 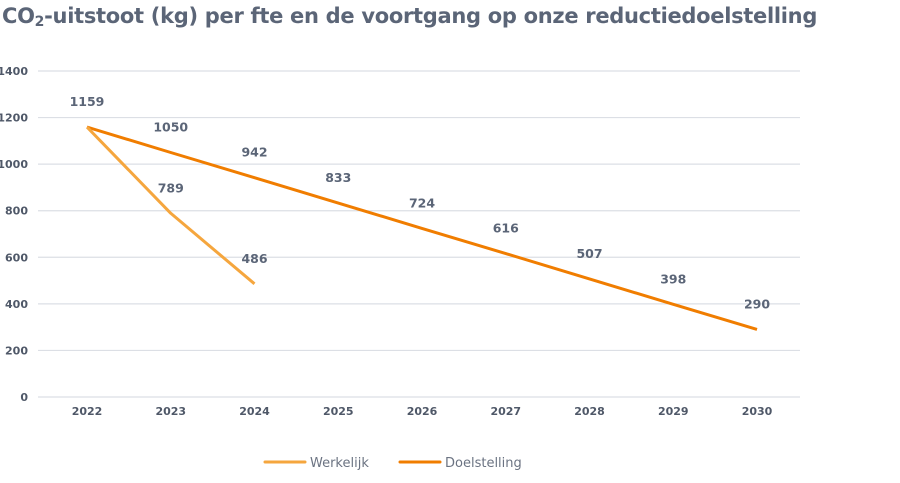 What do you see at coordinates (170, 411) in the screenshot?
I see `x-tick-label: 2023` at bounding box center [170, 411].